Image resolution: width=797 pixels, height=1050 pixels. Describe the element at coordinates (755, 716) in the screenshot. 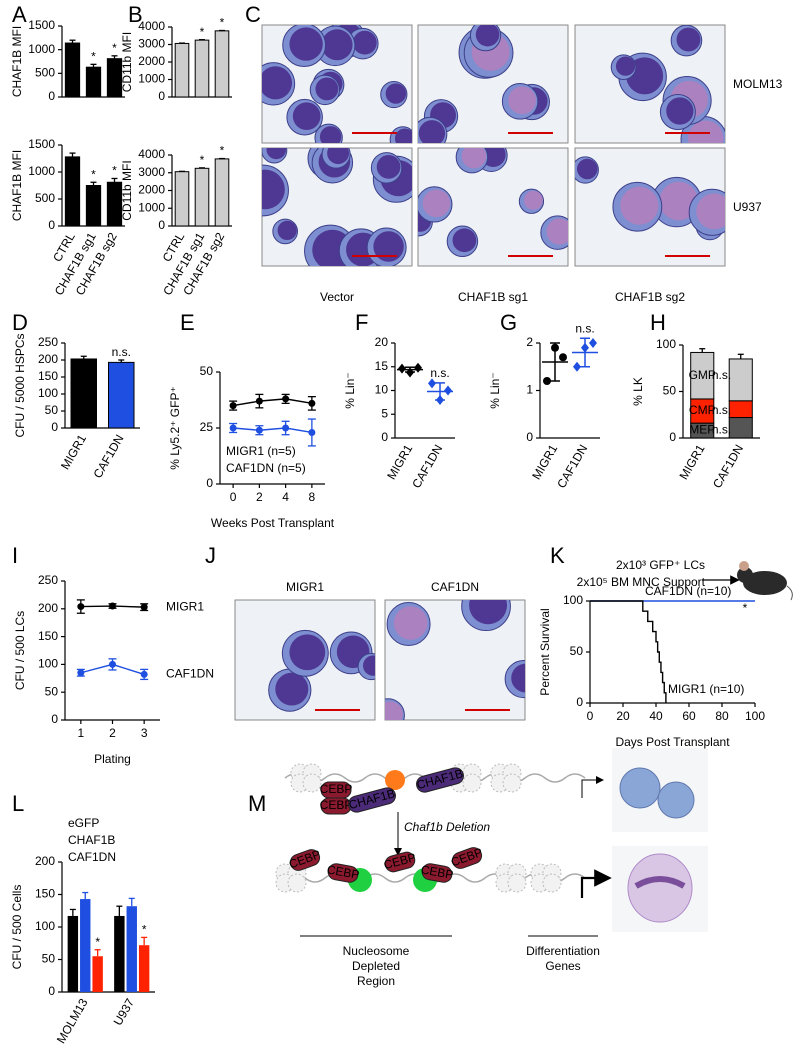

I see `x-tick-label: 100` at that location.